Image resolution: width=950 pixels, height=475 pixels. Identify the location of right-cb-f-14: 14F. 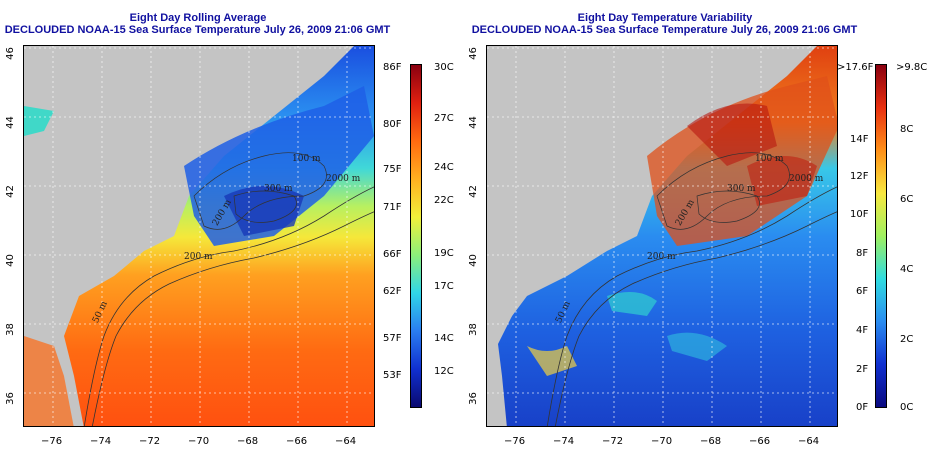
(859, 139).